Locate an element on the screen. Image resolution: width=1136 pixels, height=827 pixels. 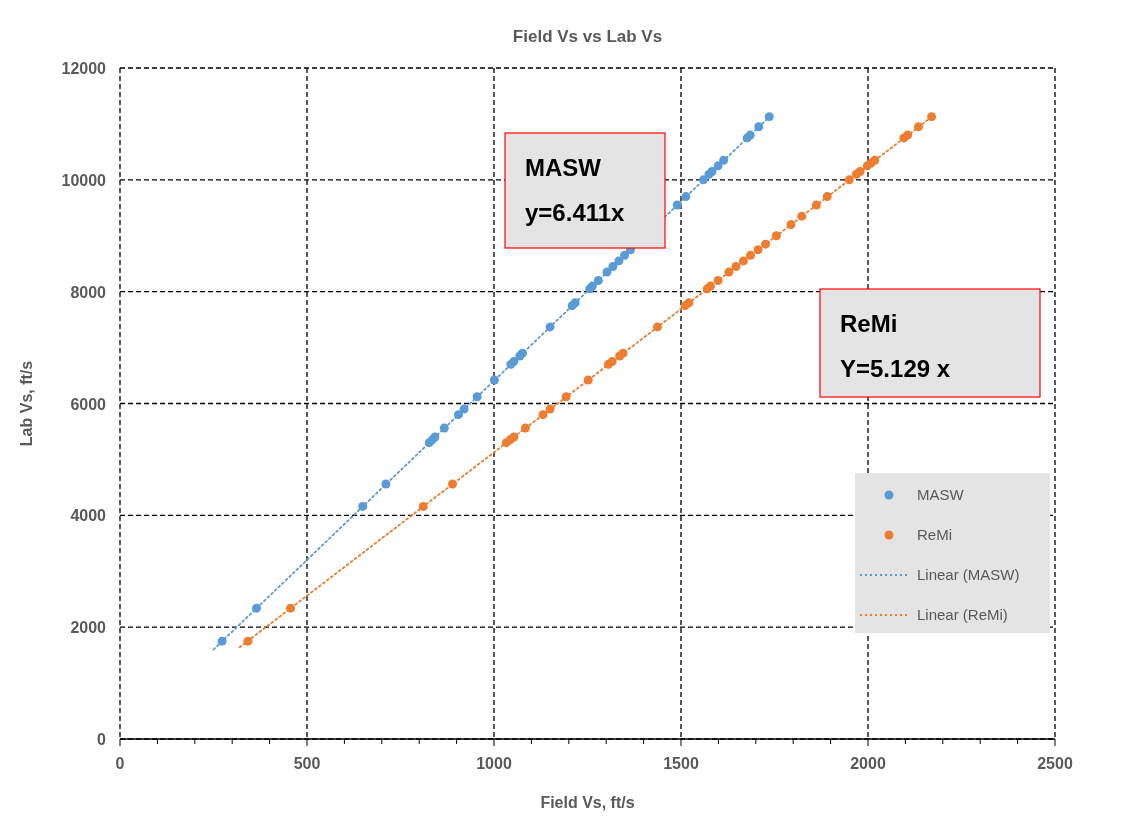
annotation: ReMi Y=5.129 x is located at coordinates (895, 346).